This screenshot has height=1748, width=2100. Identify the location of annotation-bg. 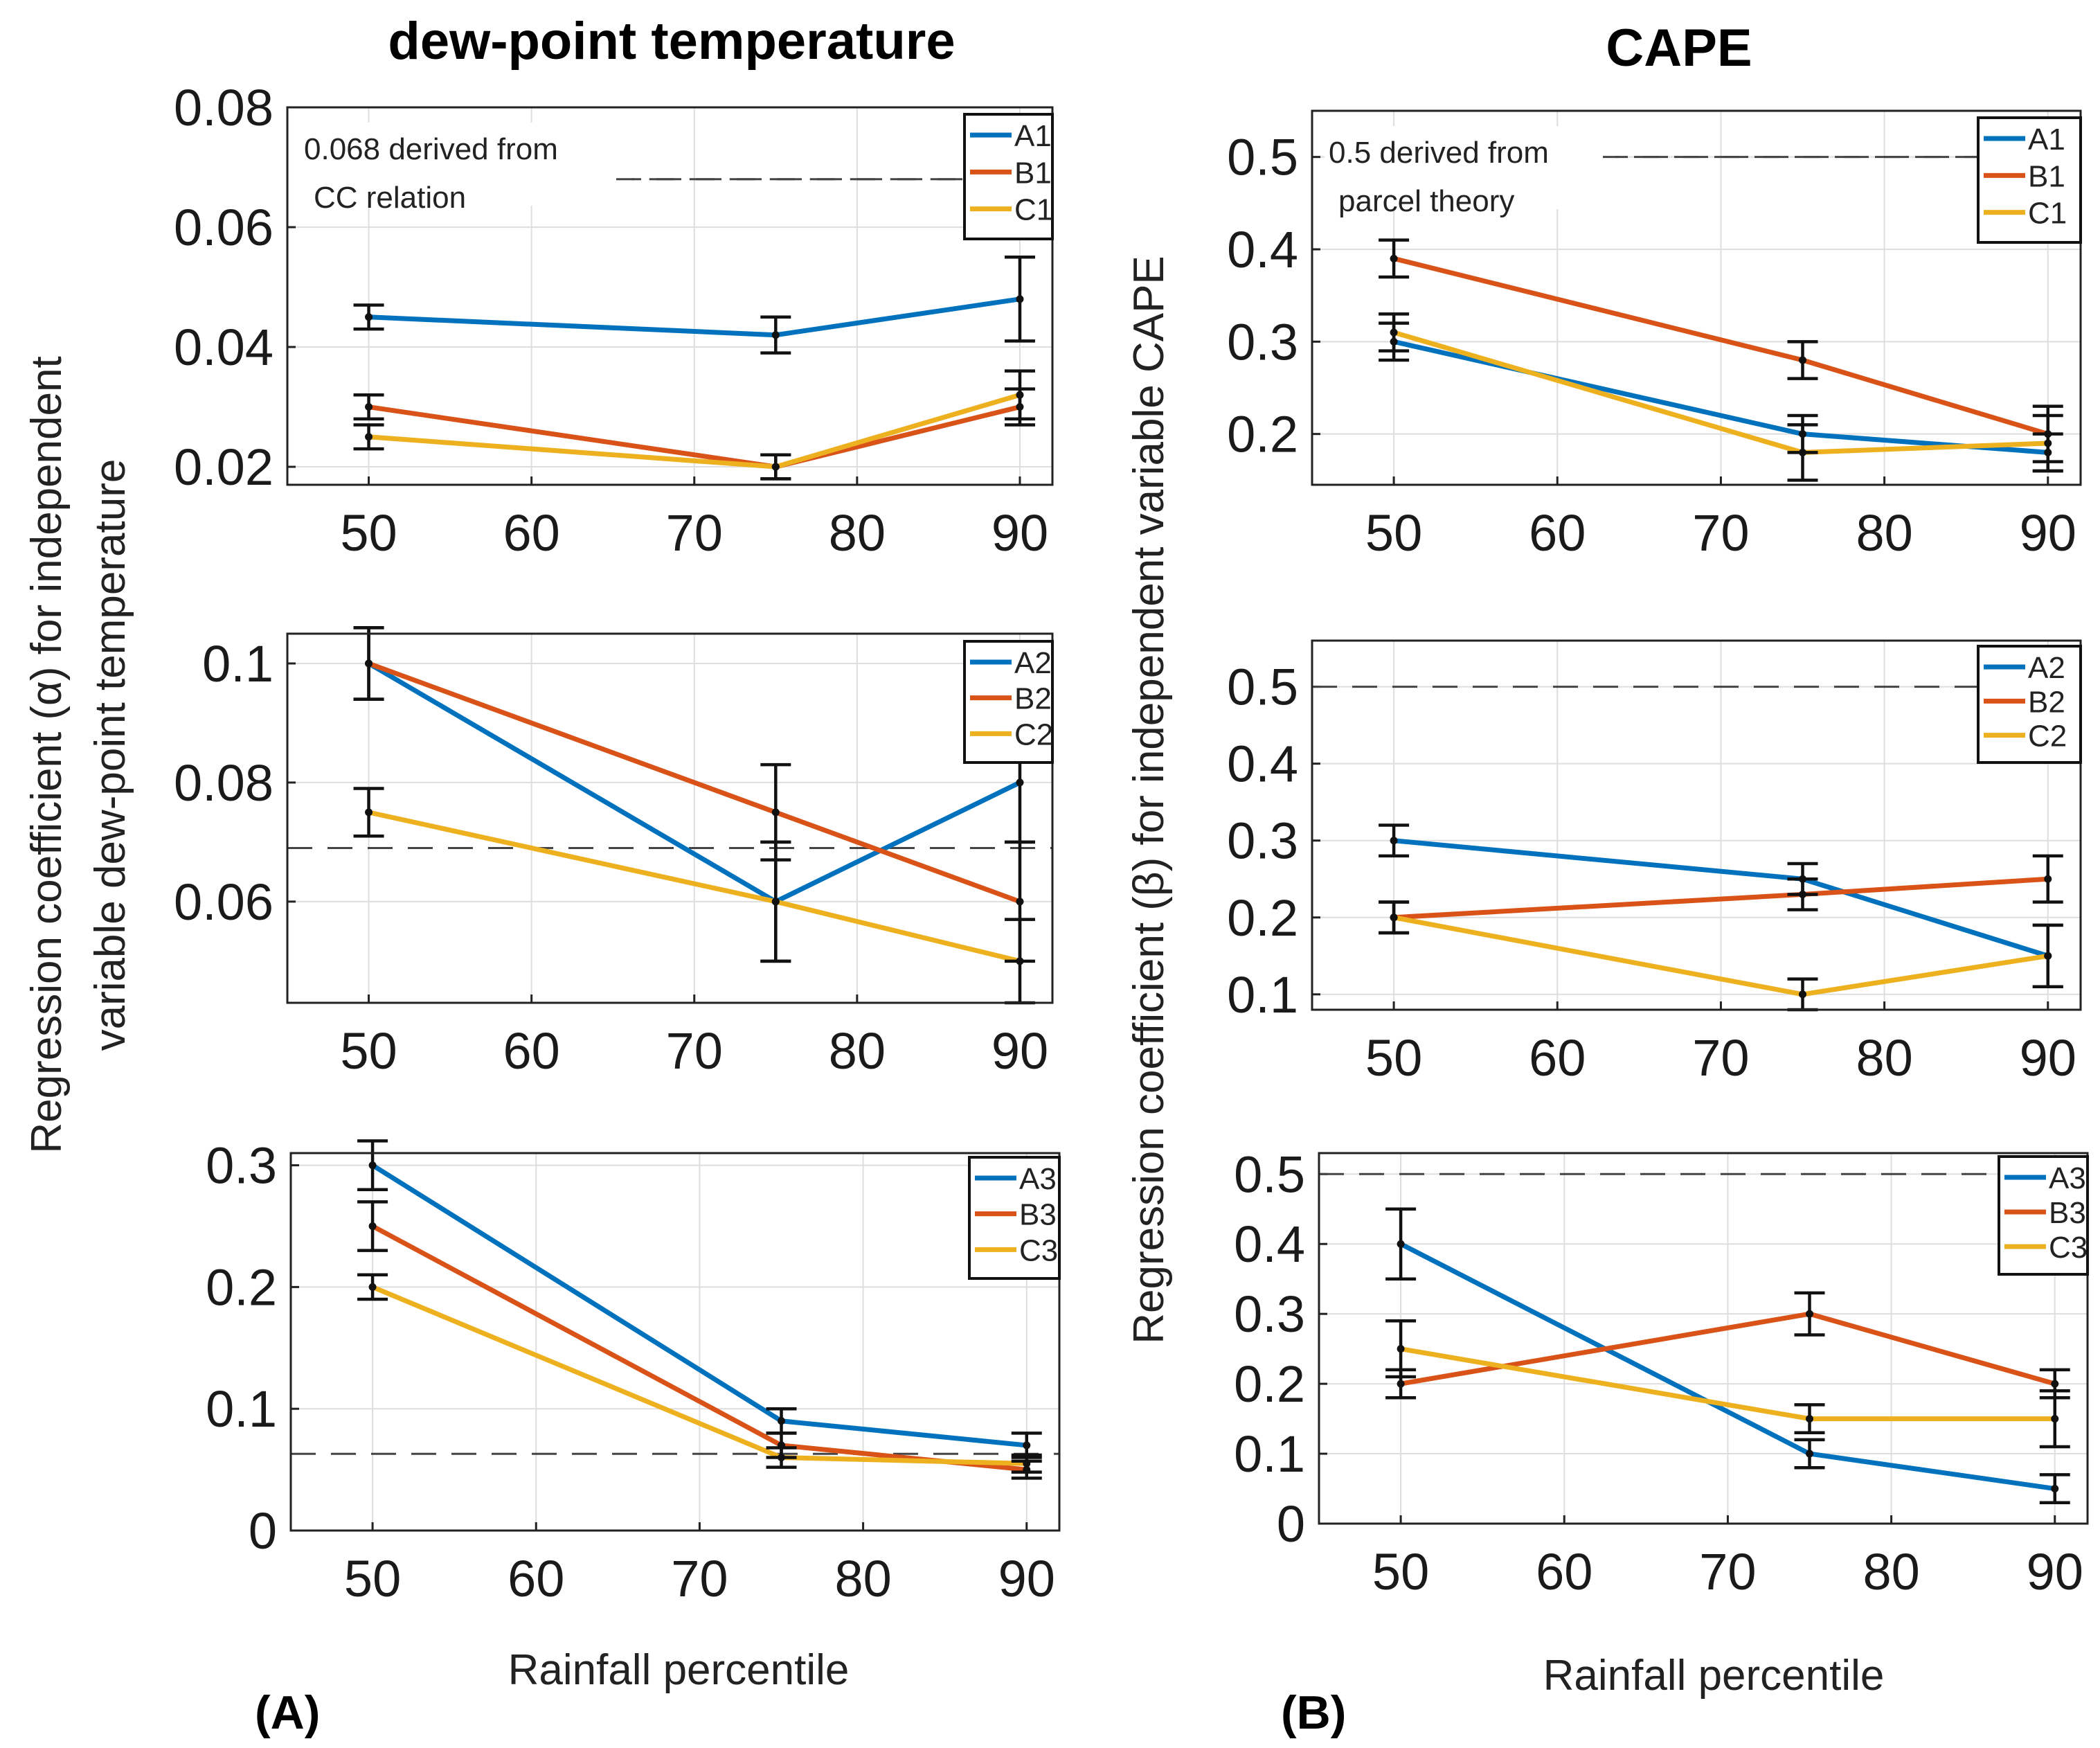
(466, 164).